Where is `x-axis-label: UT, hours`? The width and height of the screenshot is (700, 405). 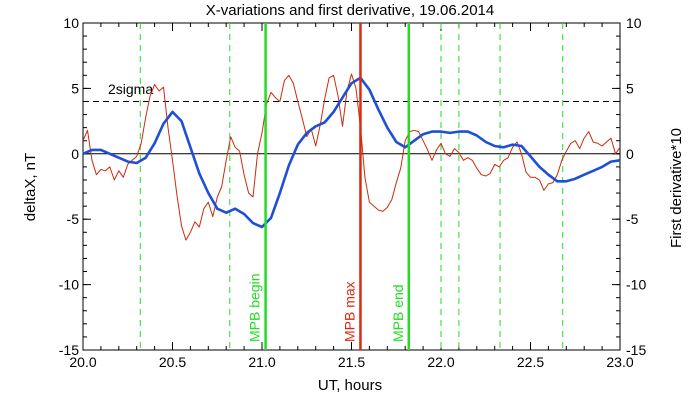 x-axis-label: UT, hours is located at coordinates (350, 385).